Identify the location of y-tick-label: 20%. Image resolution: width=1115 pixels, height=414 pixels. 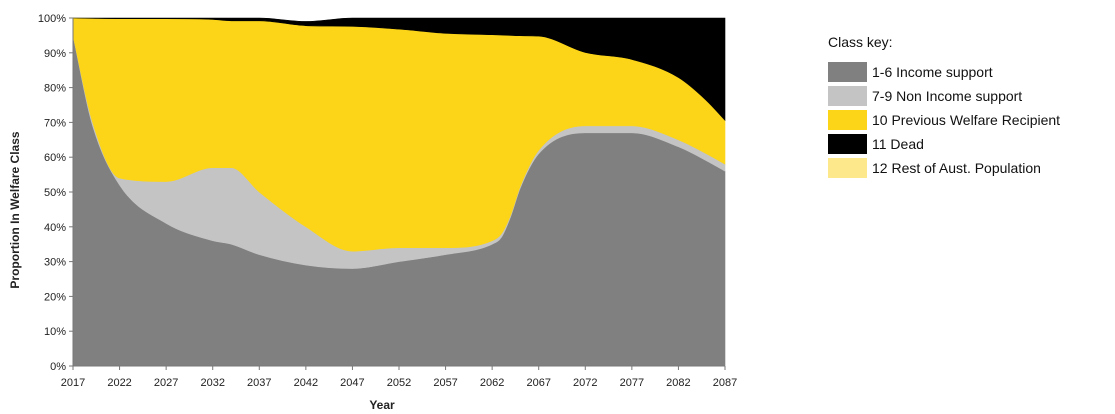
(55, 297).